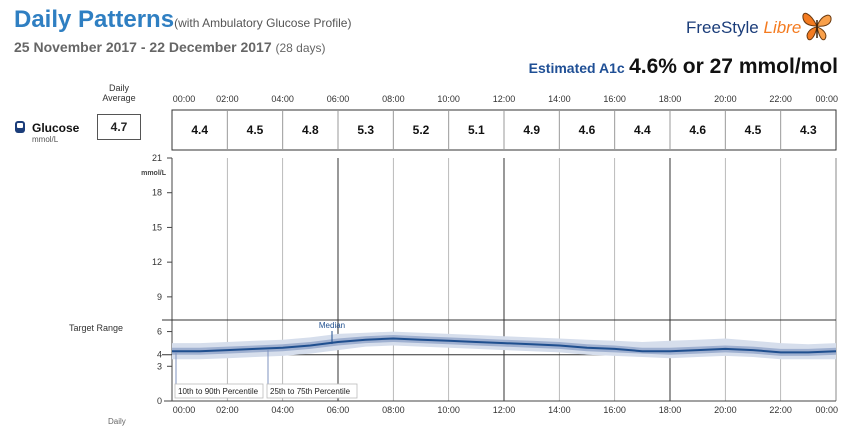 The width and height of the screenshot is (856, 426). I want to click on a1c-label: Estimated A1c, so click(576, 68).